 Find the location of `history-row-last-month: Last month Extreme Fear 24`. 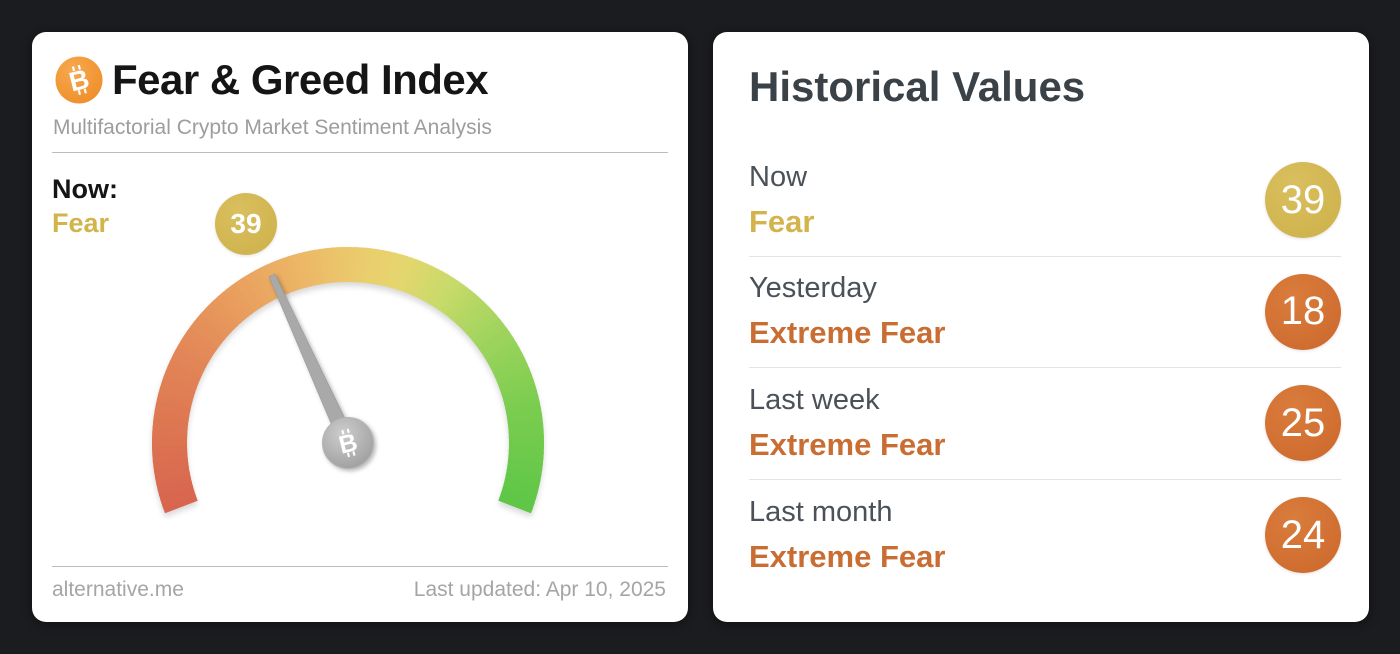

history-row-last-month: Last month Extreme Fear 24 is located at coordinates (1045, 536).